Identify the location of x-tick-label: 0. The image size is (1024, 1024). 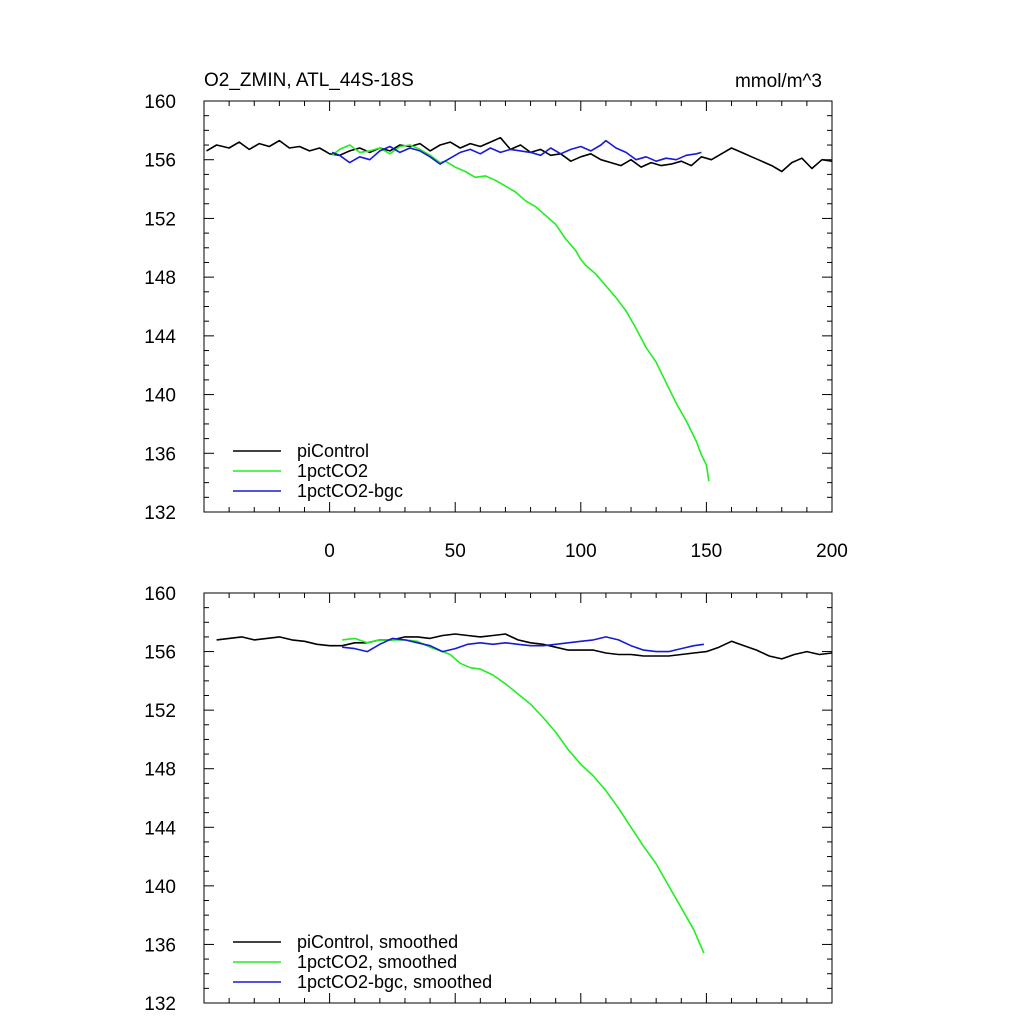
(329, 551).